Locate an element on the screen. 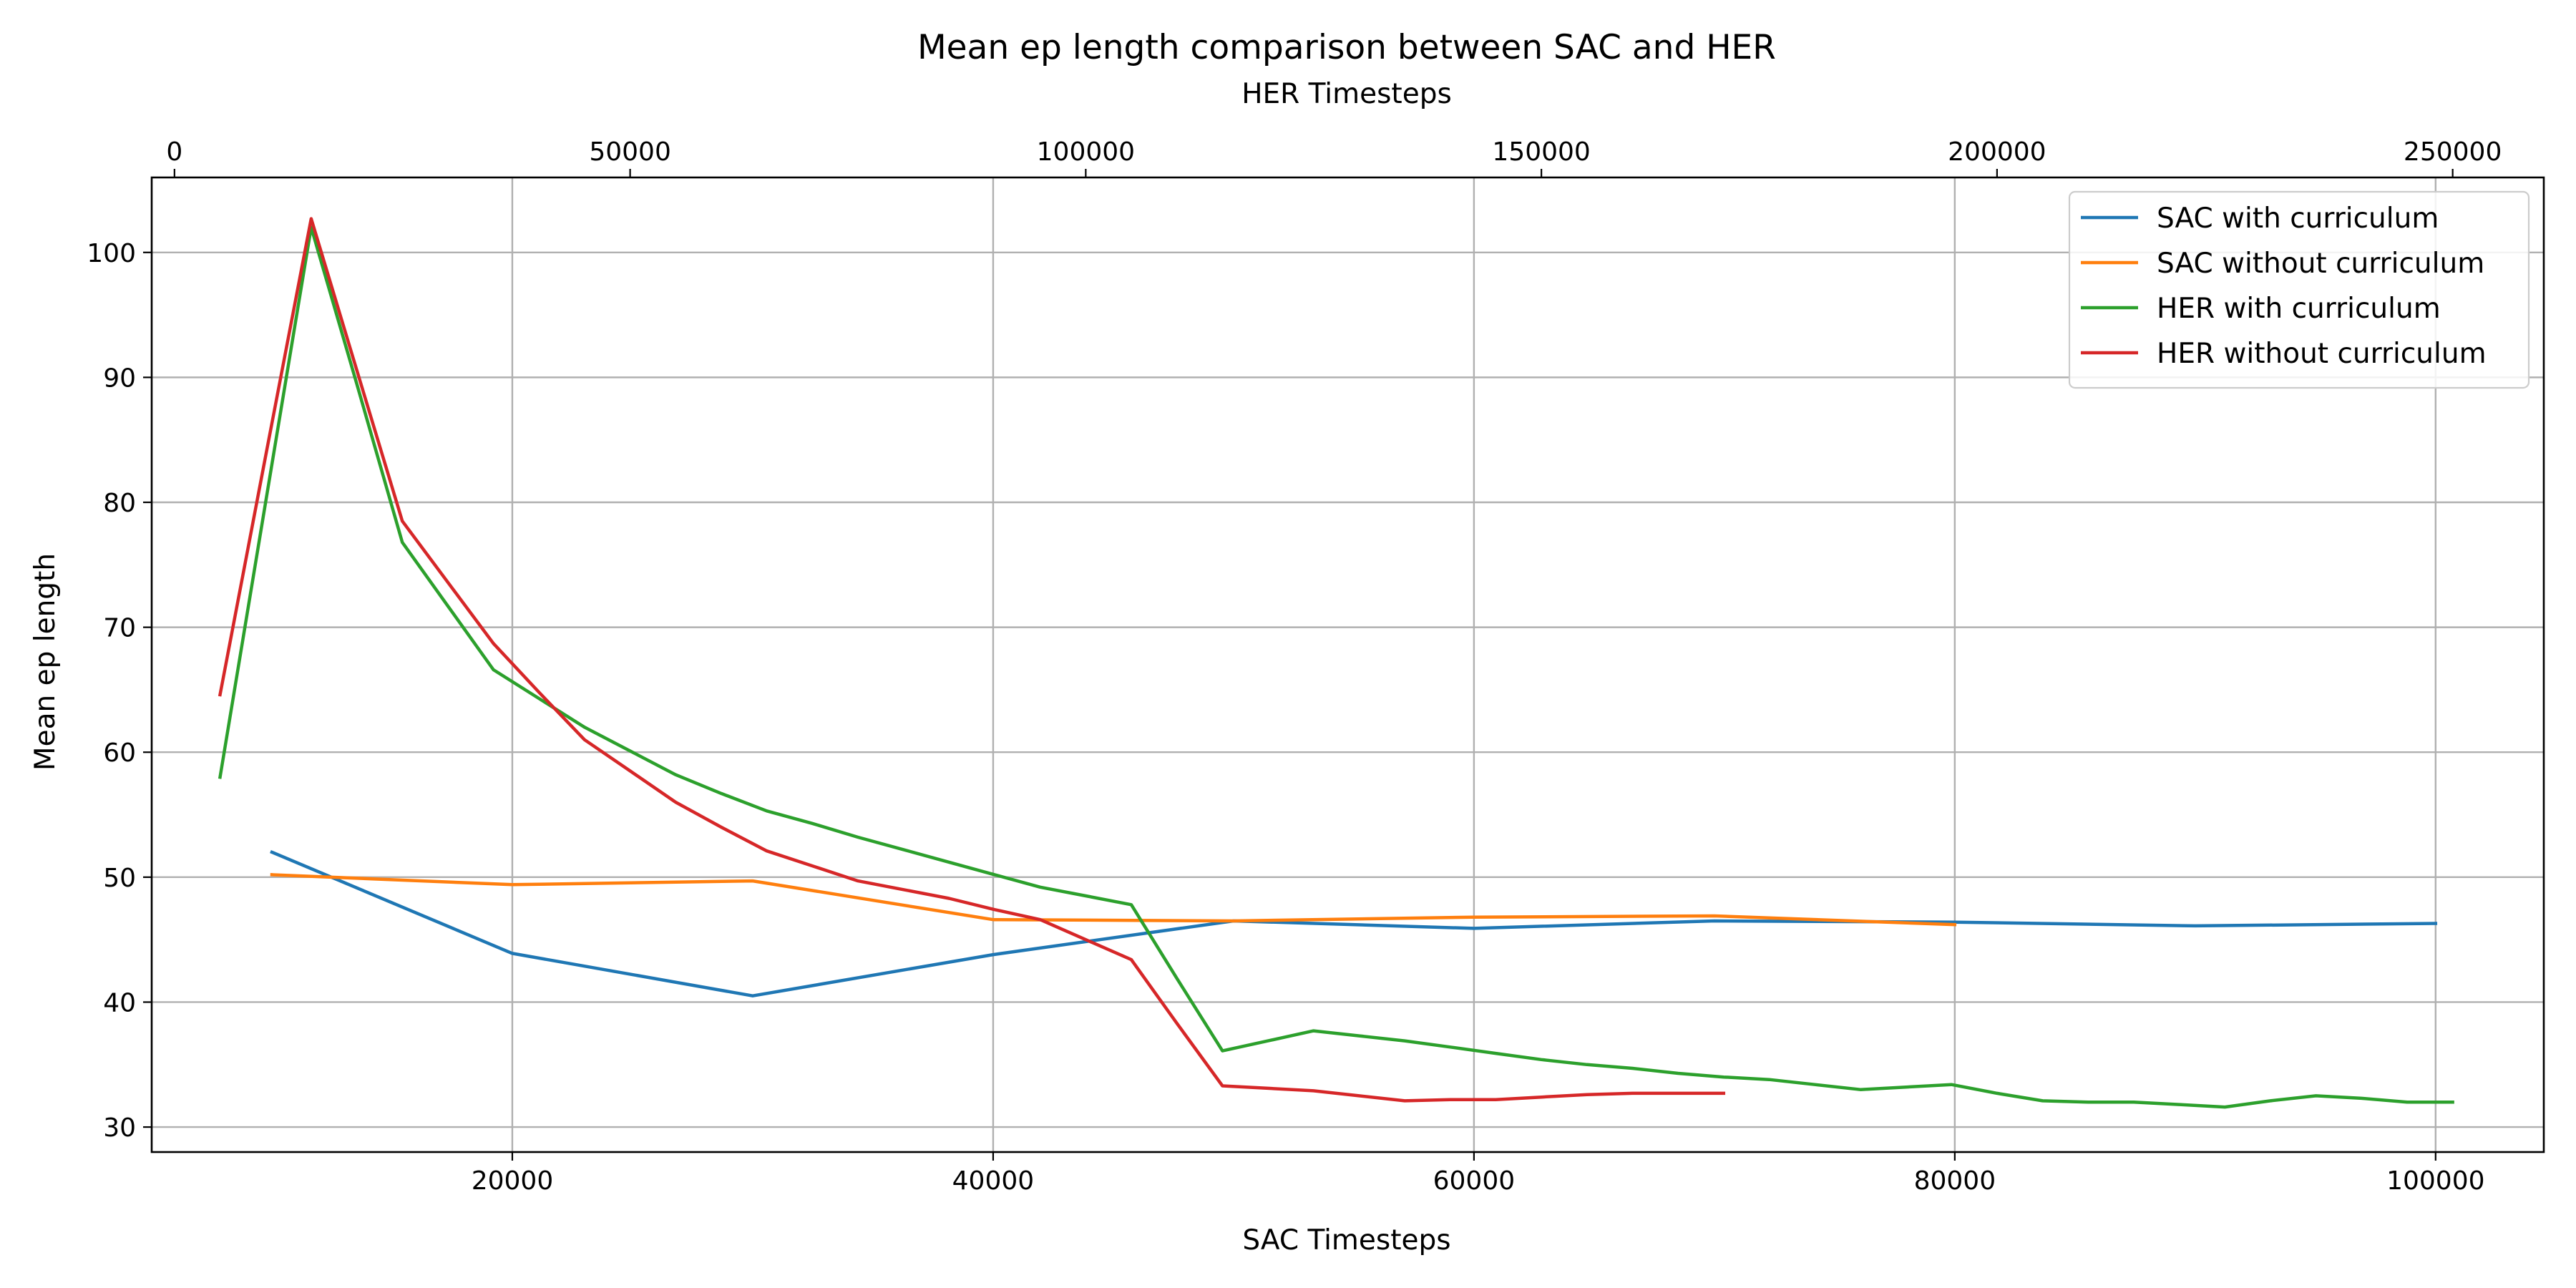 The height and width of the screenshot is (1288, 2576). x2-tick-label: 250000 is located at coordinates (2453, 152).